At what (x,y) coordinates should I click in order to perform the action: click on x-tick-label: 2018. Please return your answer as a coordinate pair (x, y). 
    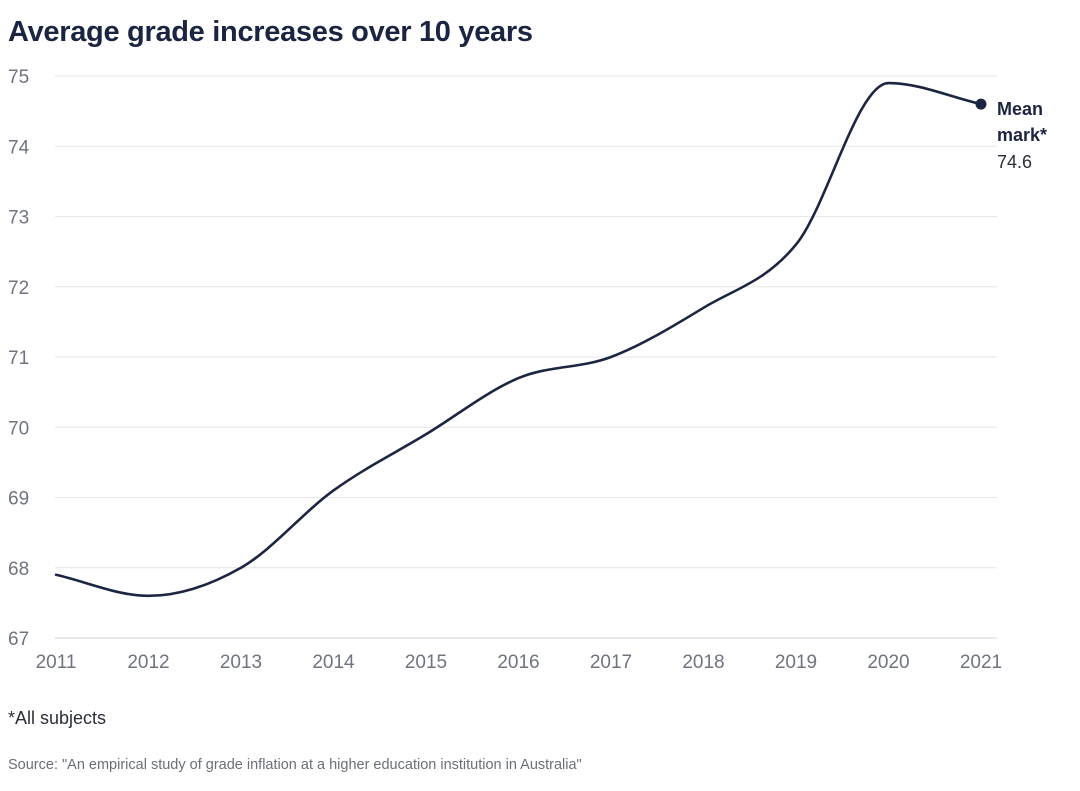
    Looking at the image, I should click on (703, 662).